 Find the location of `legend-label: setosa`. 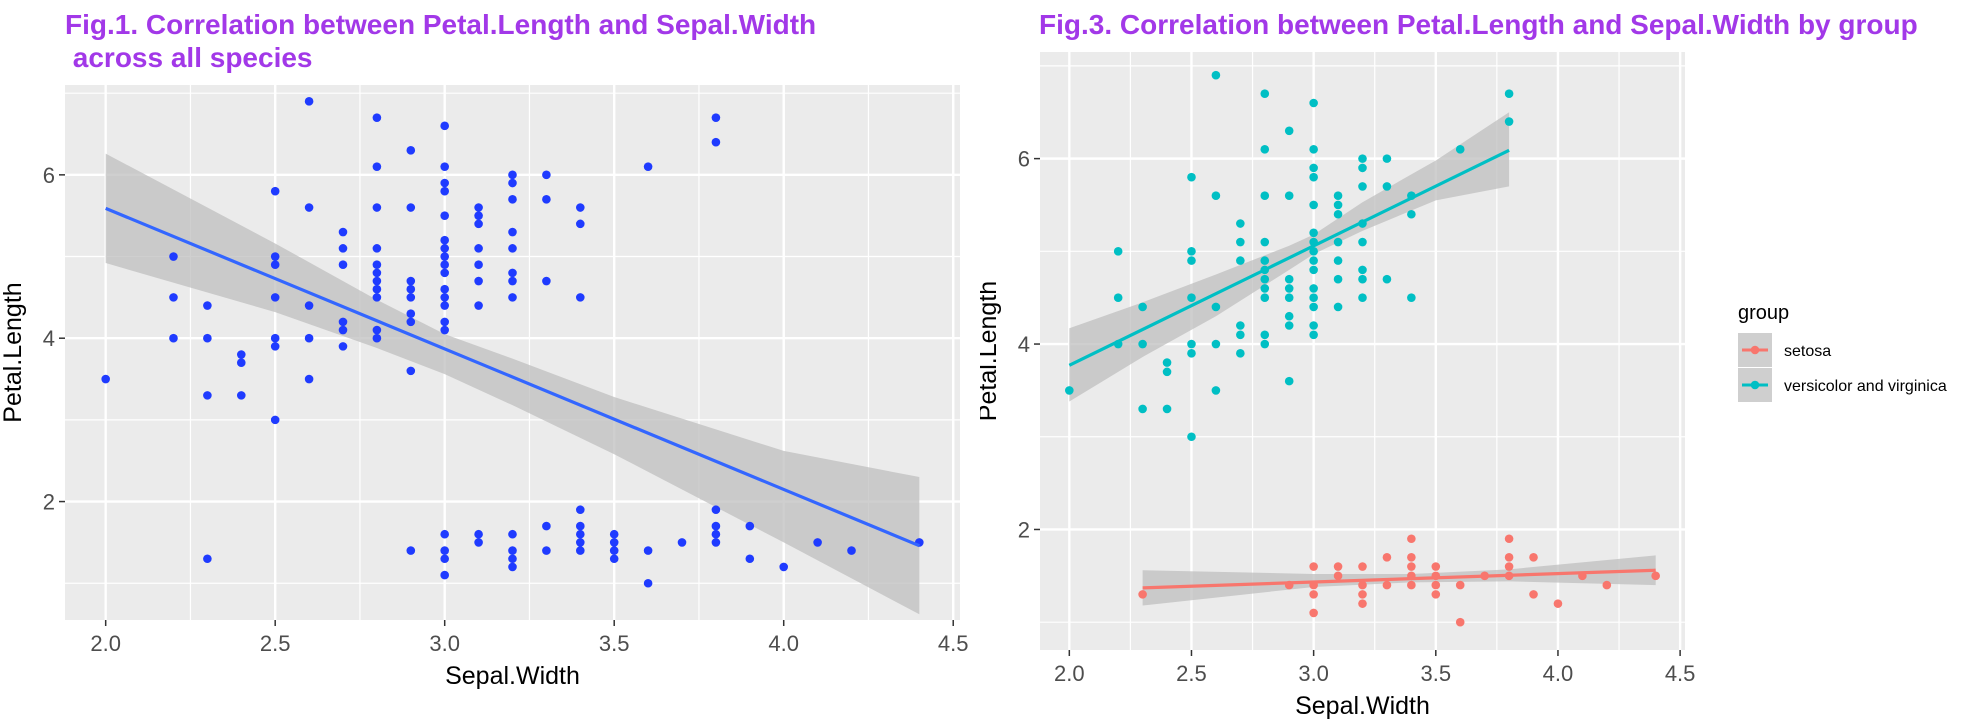

legend-label: setosa is located at coordinates (1807, 351).